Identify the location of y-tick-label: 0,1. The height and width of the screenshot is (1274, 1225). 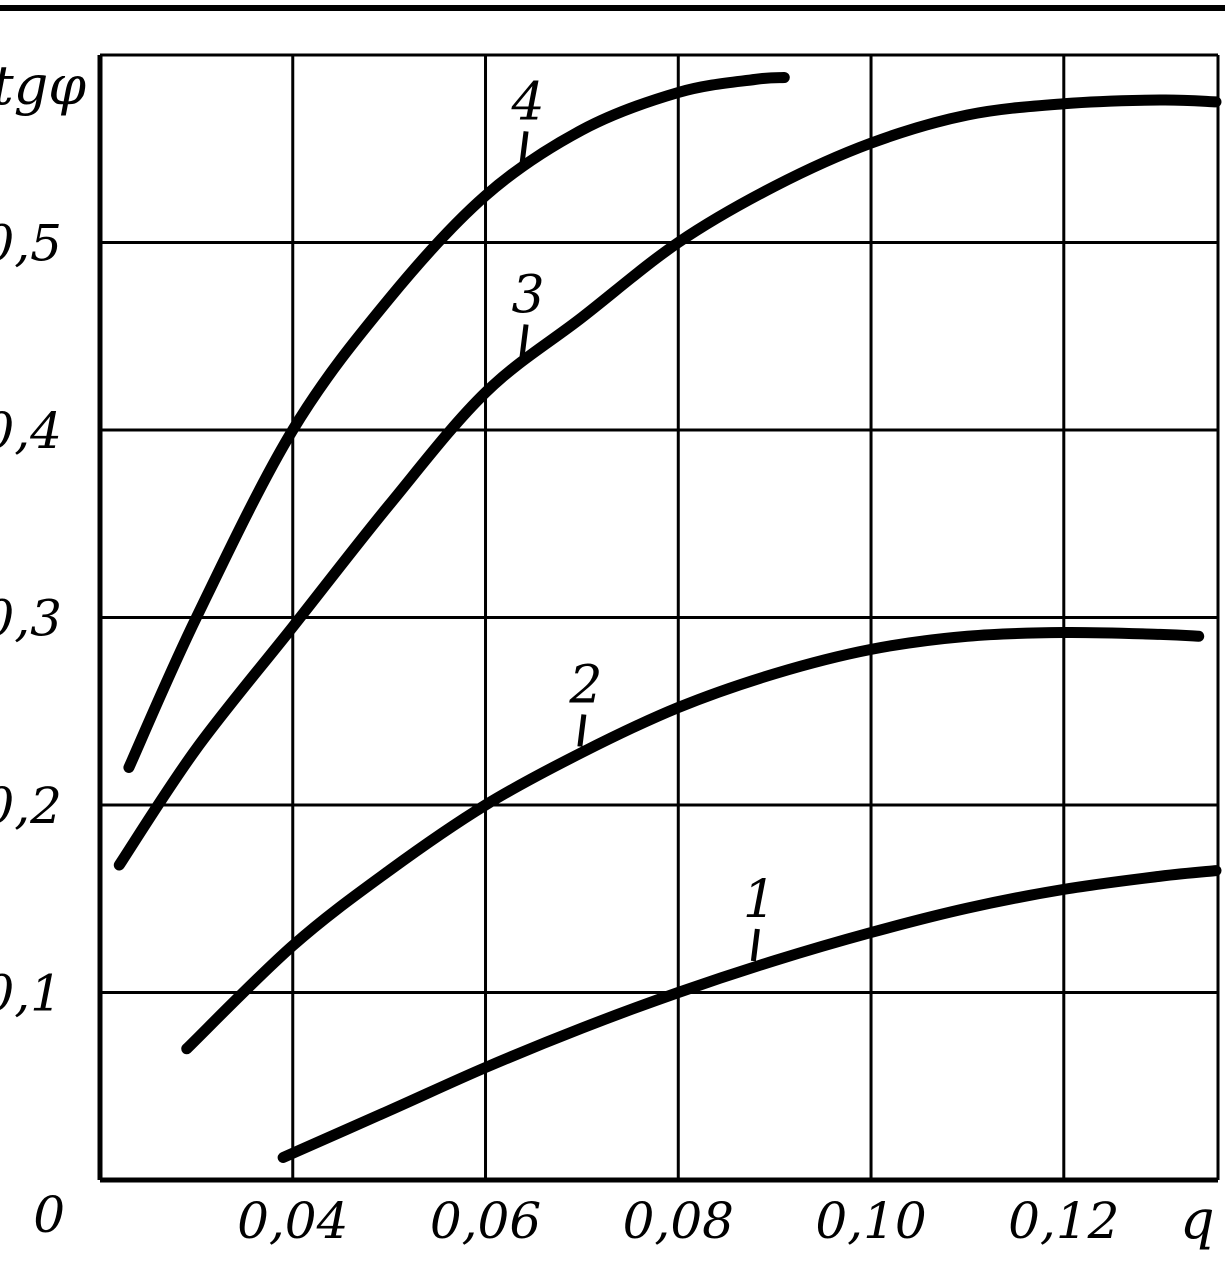
(31, 994).